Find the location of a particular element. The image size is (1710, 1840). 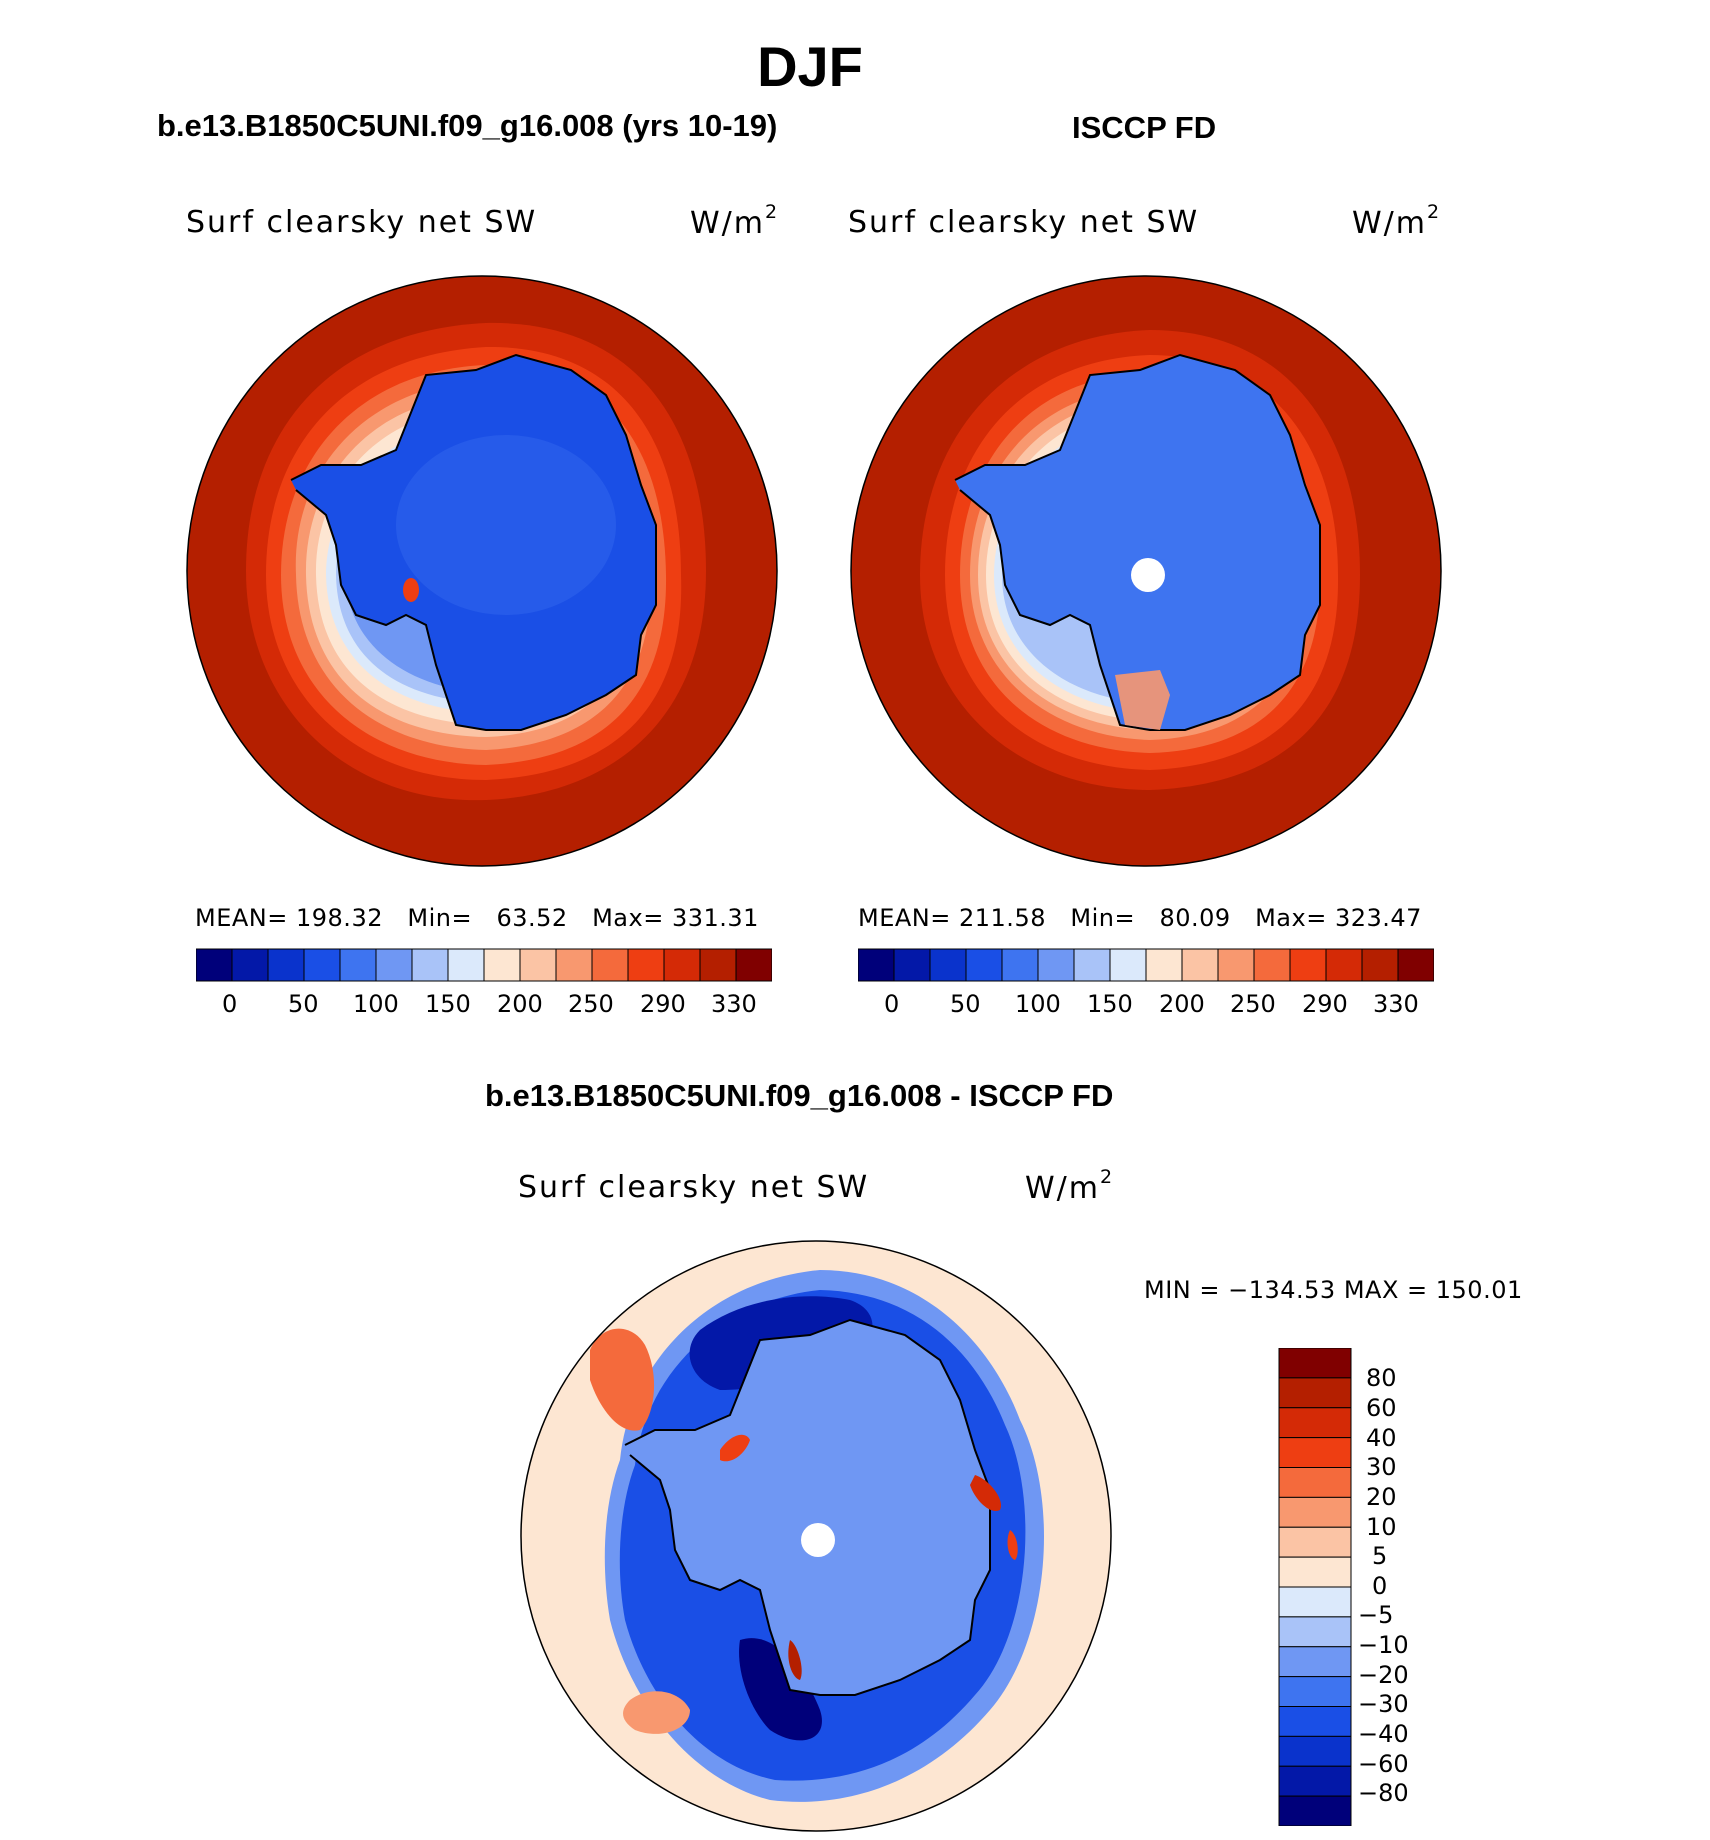

diff-cb-tick-12: −40 is located at coordinates (1383, 1734).